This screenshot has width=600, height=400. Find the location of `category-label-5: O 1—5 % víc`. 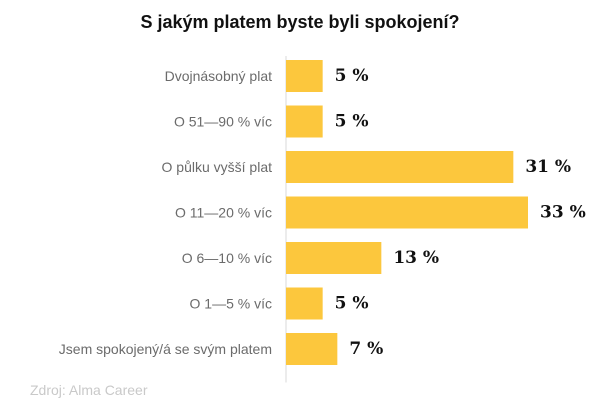

category-label-5: O 1—5 % víc is located at coordinates (231, 304).